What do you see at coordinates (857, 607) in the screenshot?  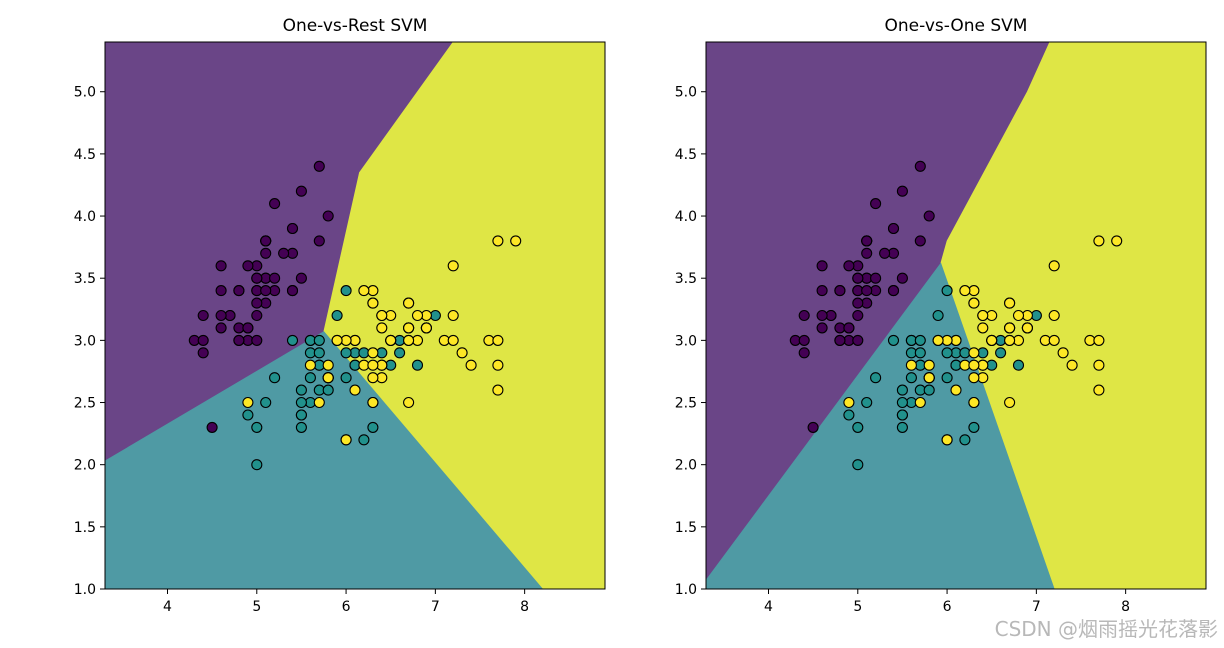 I see `ovo-x-tick-label: 5` at bounding box center [857, 607].